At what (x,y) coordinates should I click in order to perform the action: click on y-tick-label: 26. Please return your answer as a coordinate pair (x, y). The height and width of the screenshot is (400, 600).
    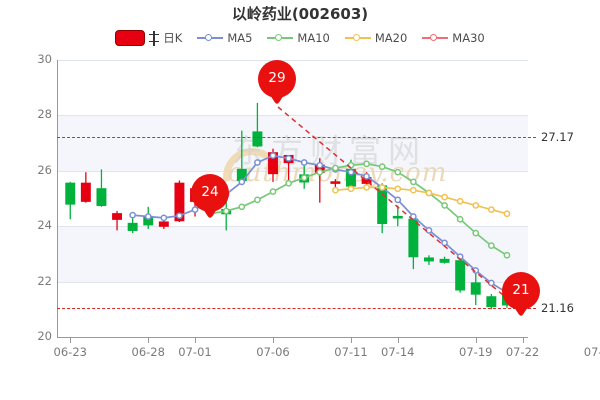
    Looking at the image, I should click on (44, 169).